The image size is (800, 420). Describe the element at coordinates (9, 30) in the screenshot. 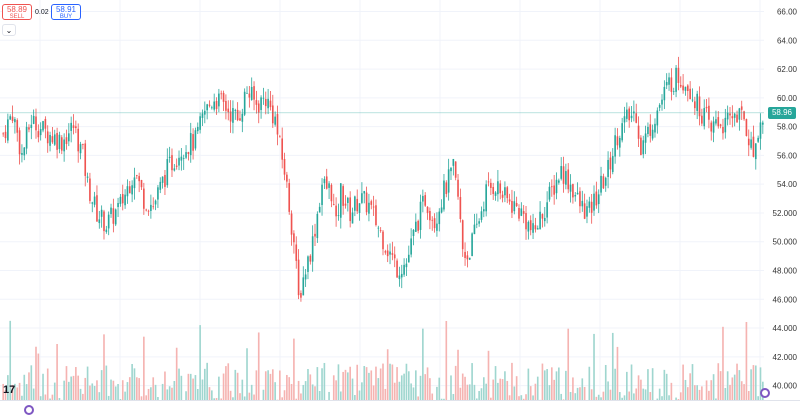

I see `chevron-down-icon: ⌄` at that location.